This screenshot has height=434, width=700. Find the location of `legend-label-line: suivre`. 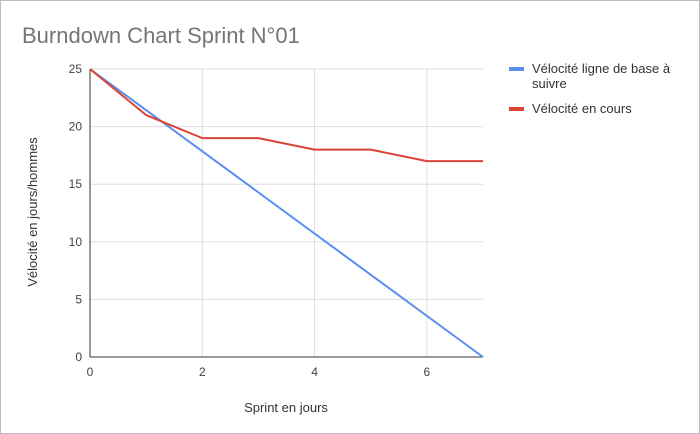

legend-label-line: suivre is located at coordinates (549, 83).